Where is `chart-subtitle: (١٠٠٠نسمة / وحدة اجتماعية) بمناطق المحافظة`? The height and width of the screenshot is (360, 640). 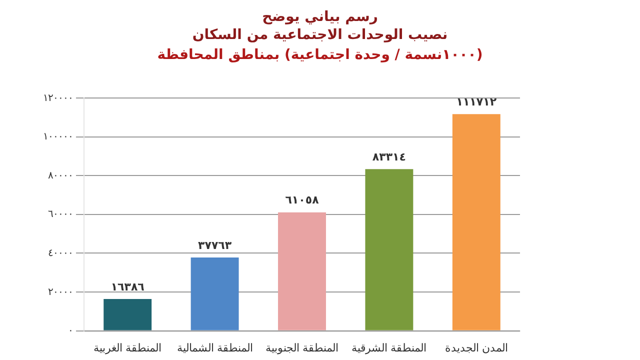 chart-subtitle: (١٠٠٠نسمة / وحدة اجتماعية) بمناطق المحافظة is located at coordinates (320, 55).